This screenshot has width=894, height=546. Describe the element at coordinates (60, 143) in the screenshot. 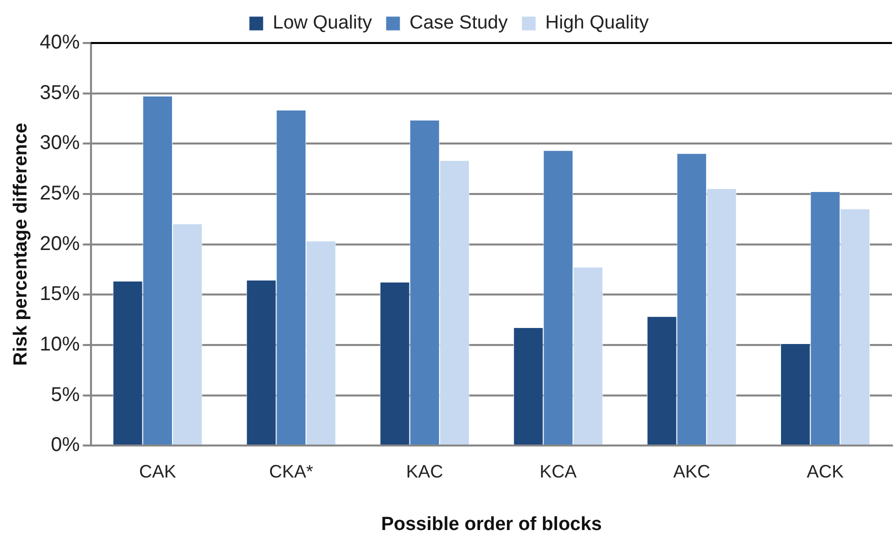

I see `y-tick-label: 30%` at that location.